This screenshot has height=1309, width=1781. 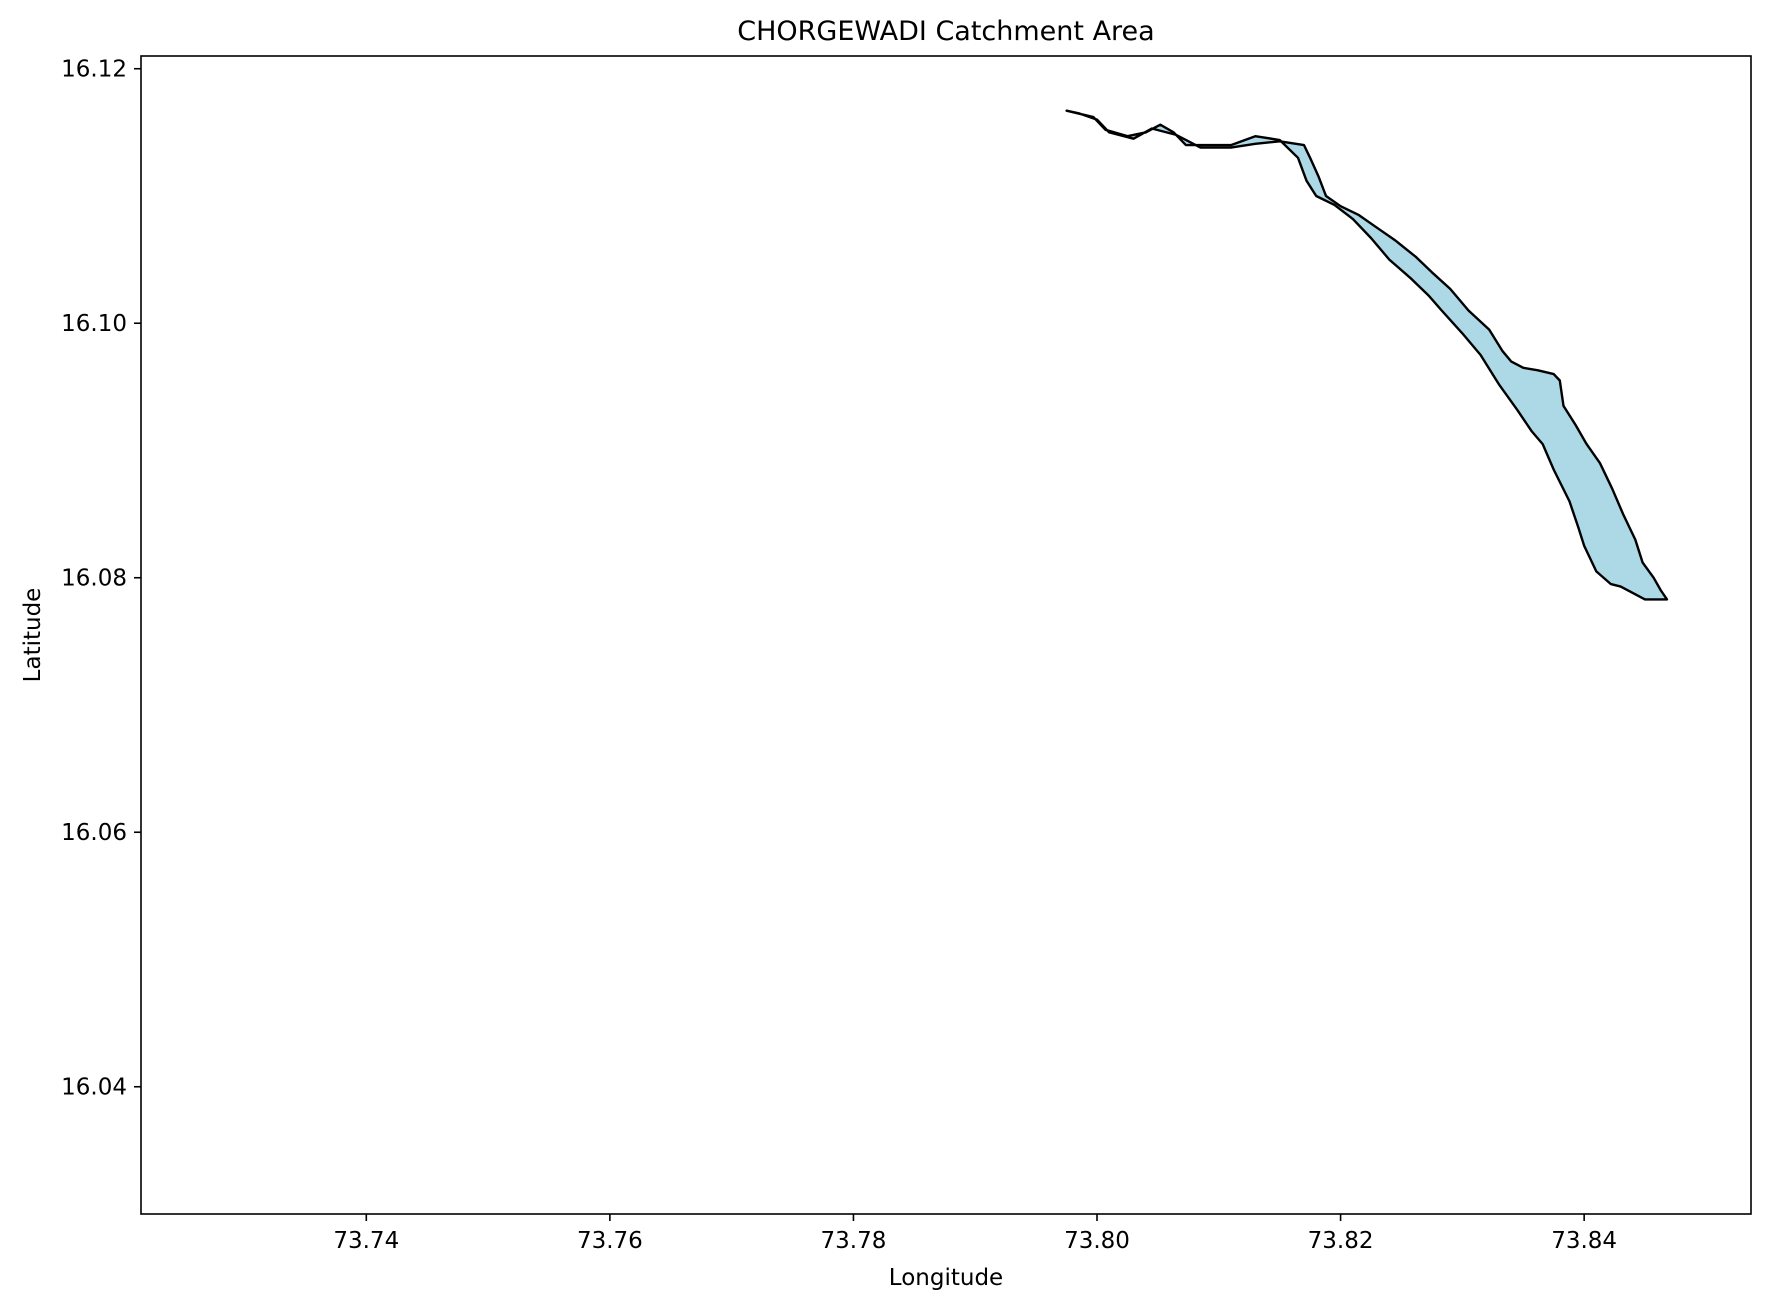 What do you see at coordinates (975, 1234) in the screenshot?
I see `x-axis-ticks: 73.74 73.76 73.78 73.80 73.82 73.84` at bounding box center [975, 1234].